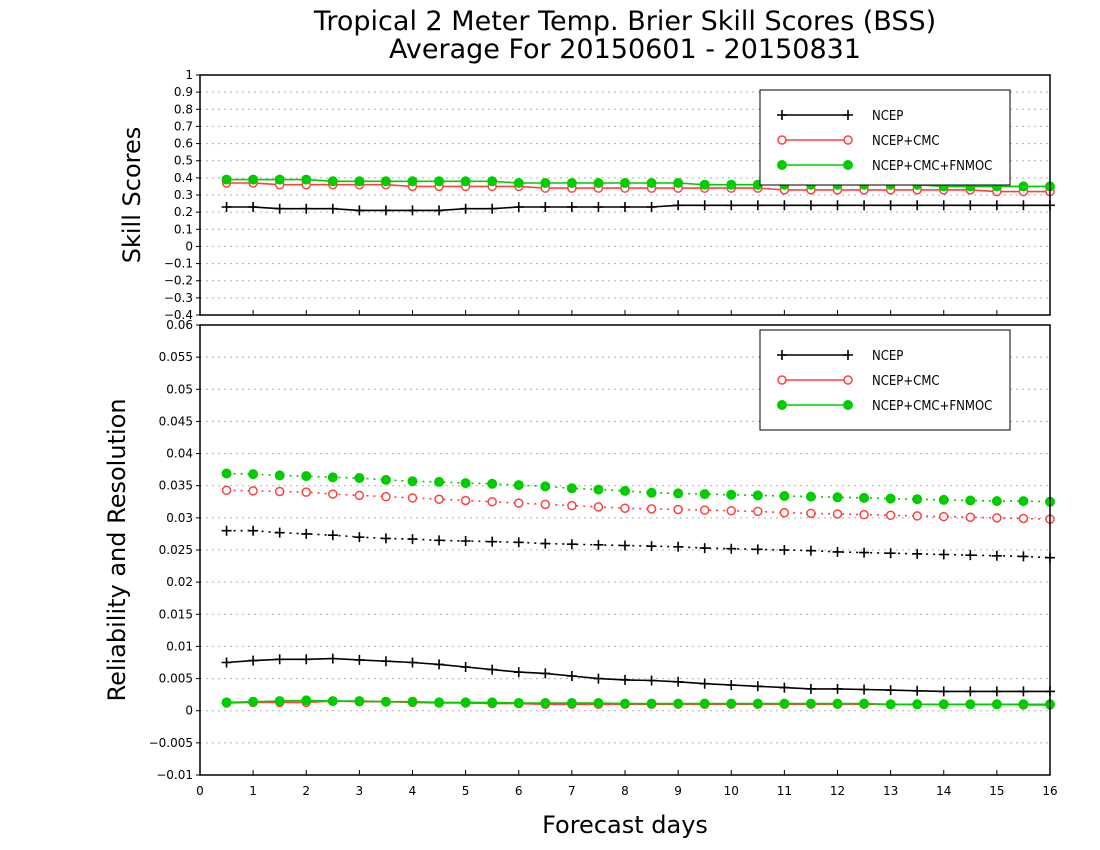 The width and height of the screenshot is (1100, 850). What do you see at coordinates (932, 406) in the screenshot?
I see `bot-legend-ncep-cmc-fnmoc-label: NCEP+CMC+FNMOC` at bounding box center [932, 406].